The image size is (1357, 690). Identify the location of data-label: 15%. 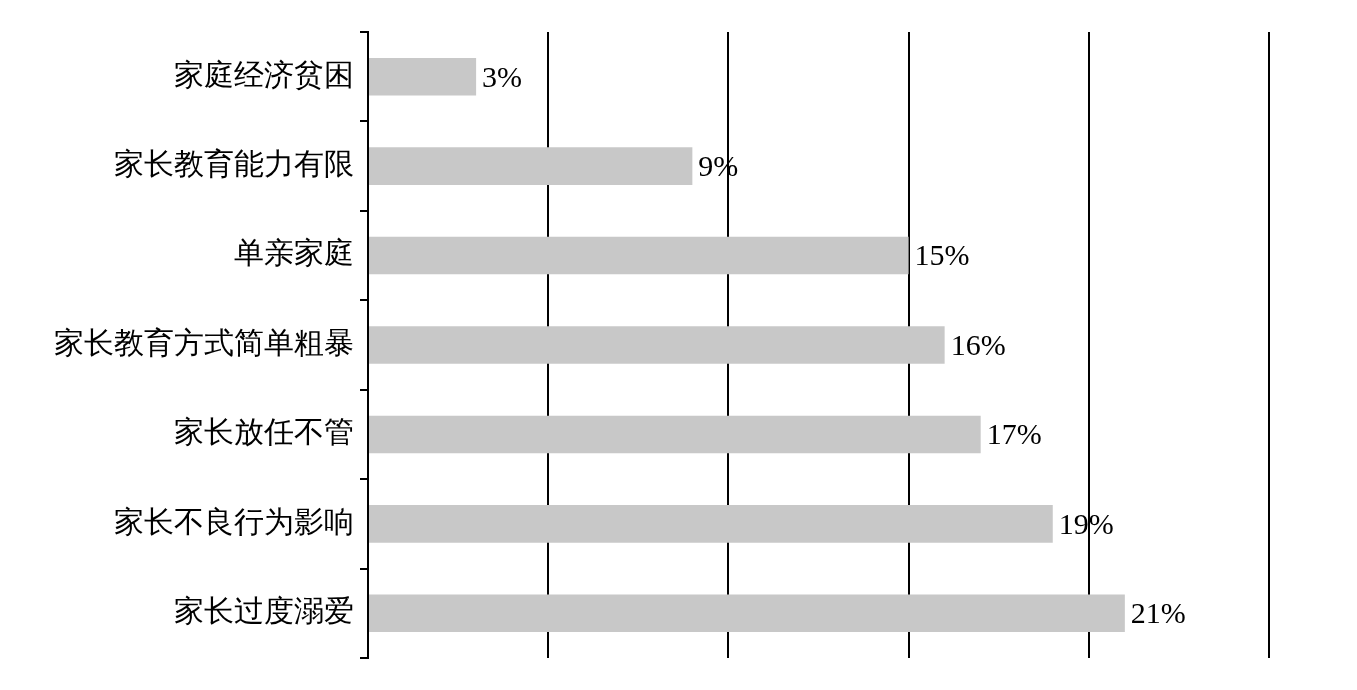
(942, 255).